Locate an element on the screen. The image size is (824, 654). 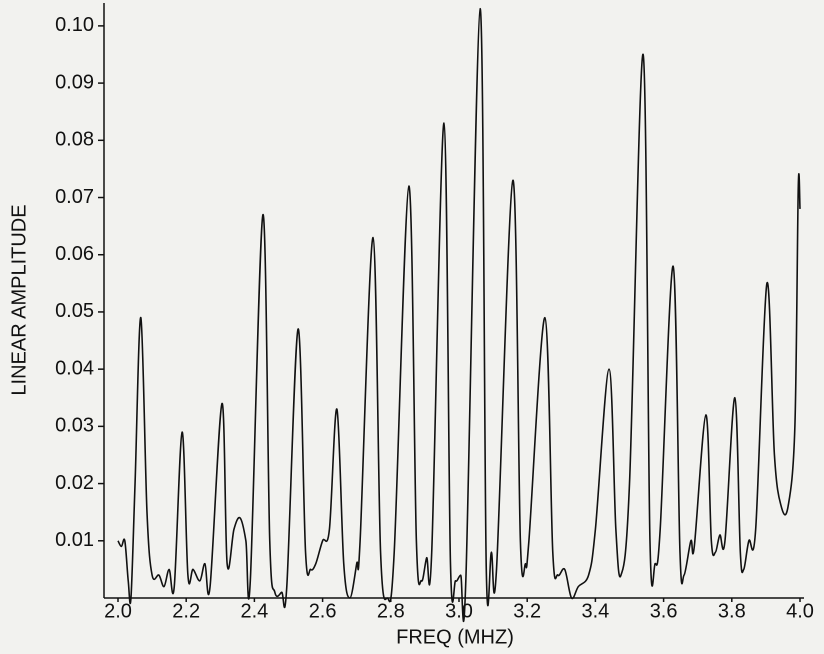
x-axis-label: FREQ (MHZ) is located at coordinates (455, 637).